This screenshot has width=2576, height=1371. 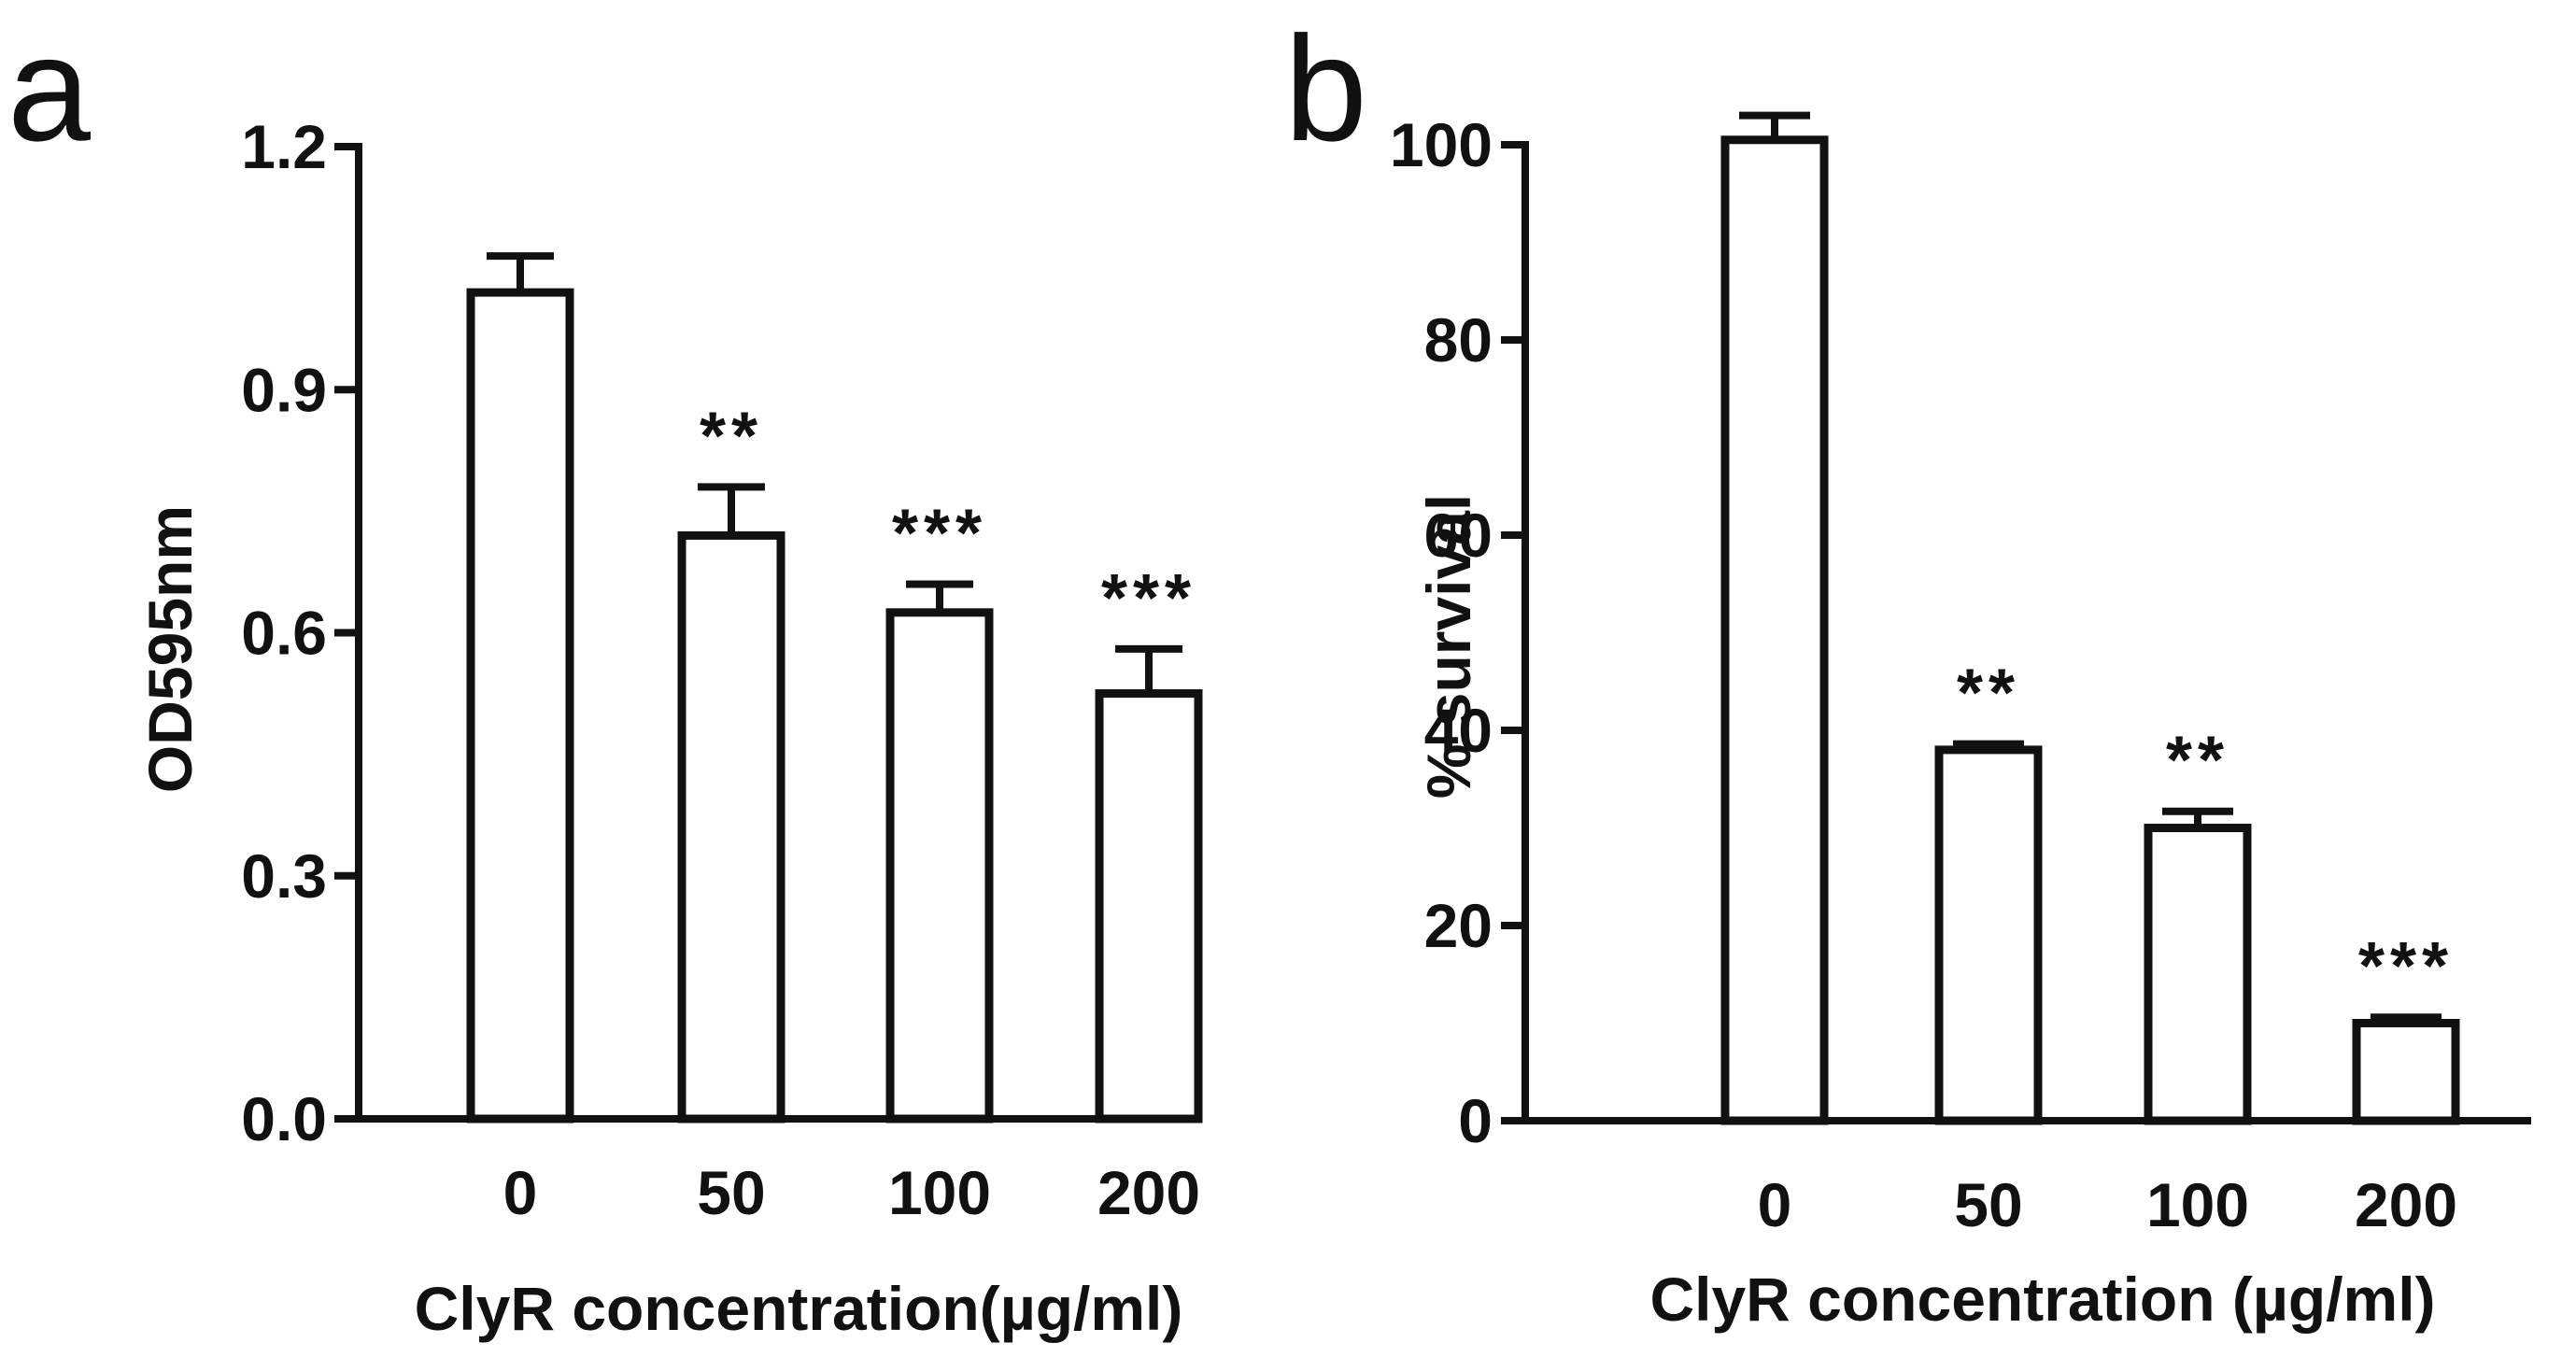 I want to click on pb-y-tick-label: 40, so click(x=1458, y=730).